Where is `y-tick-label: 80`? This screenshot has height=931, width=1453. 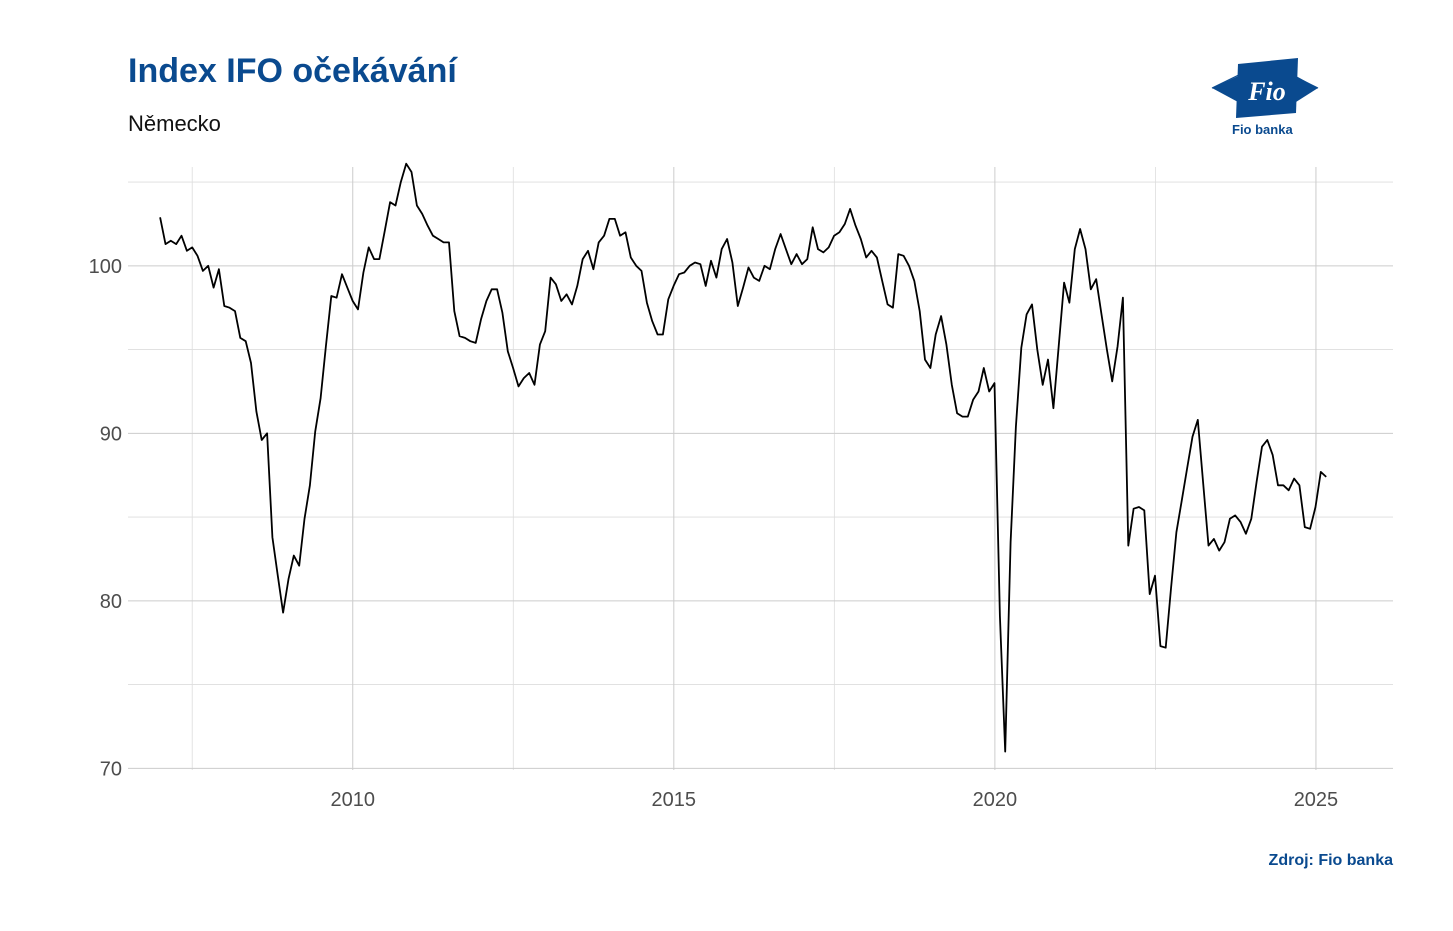
y-tick-label: 80 is located at coordinates (111, 602).